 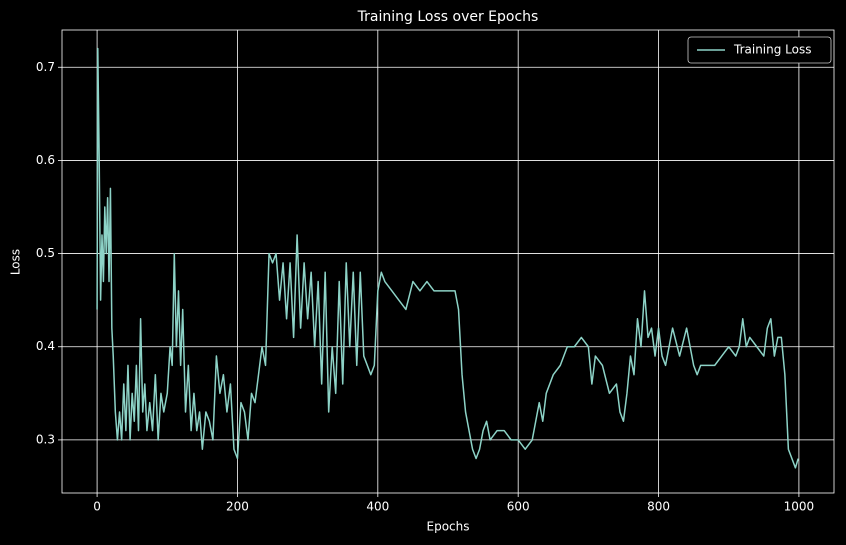 I want to click on x-axis-label: Epochs, so click(x=448, y=527).